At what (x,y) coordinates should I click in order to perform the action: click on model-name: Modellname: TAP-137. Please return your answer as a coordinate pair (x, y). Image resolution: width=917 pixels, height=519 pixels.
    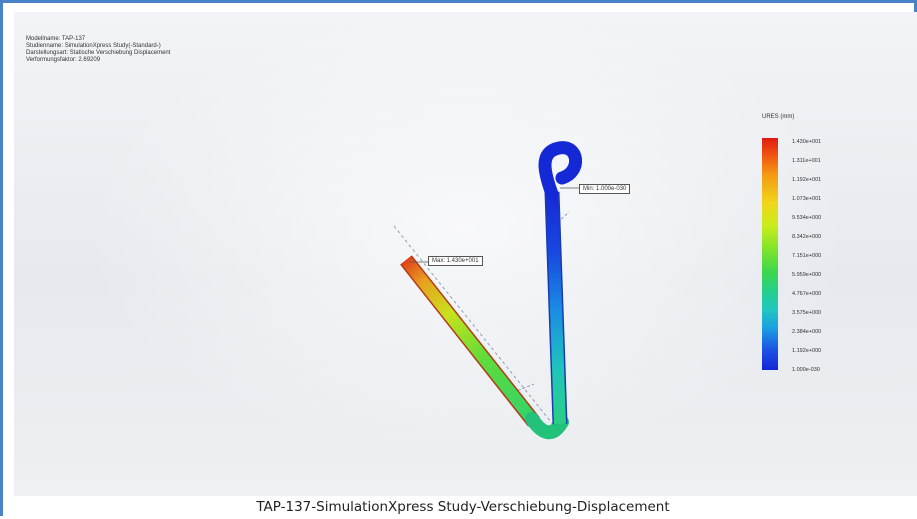
    Looking at the image, I should click on (56, 39).